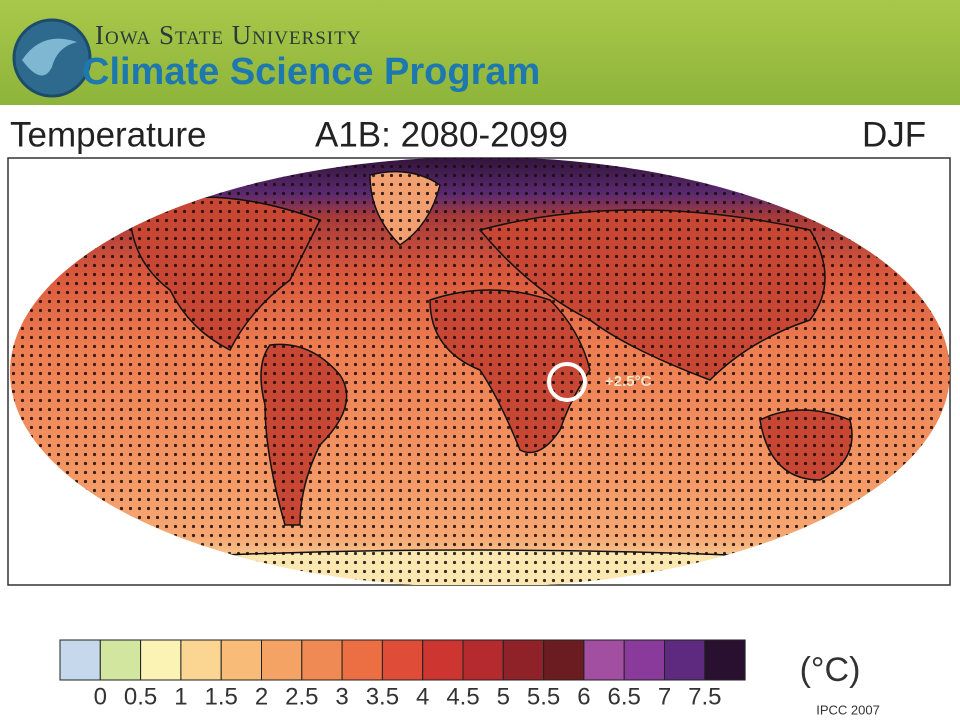 This screenshot has width=960, height=720. I want to click on program-name: Climate Science Program, so click(311, 72).